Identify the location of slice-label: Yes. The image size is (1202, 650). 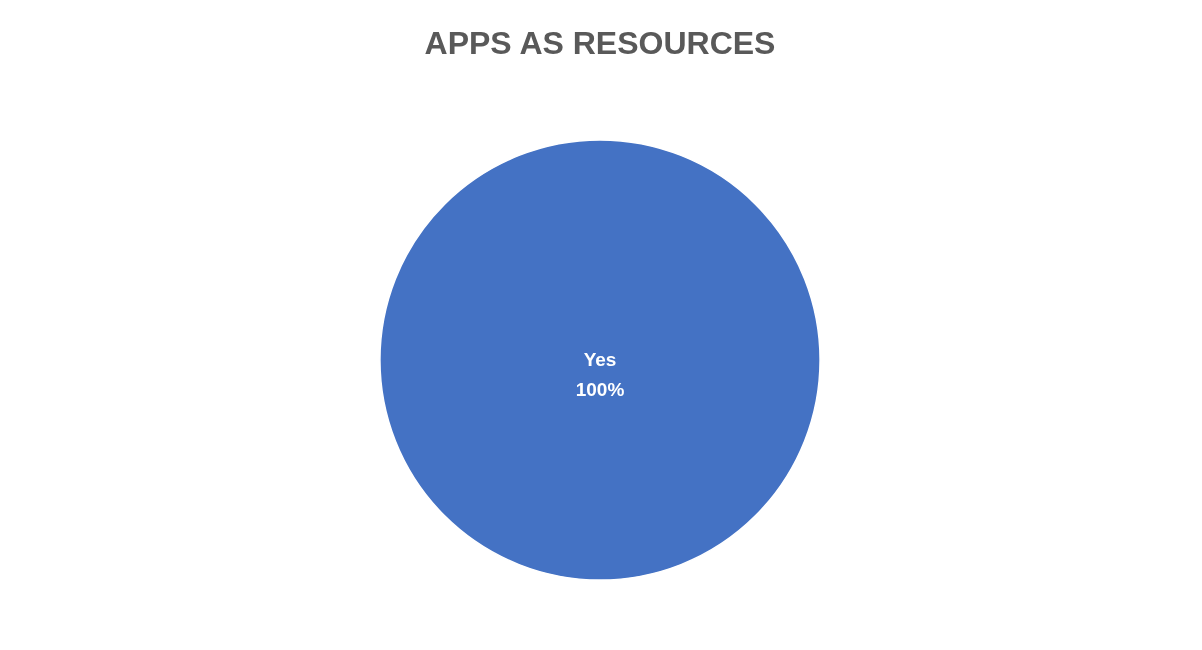
(600, 359).